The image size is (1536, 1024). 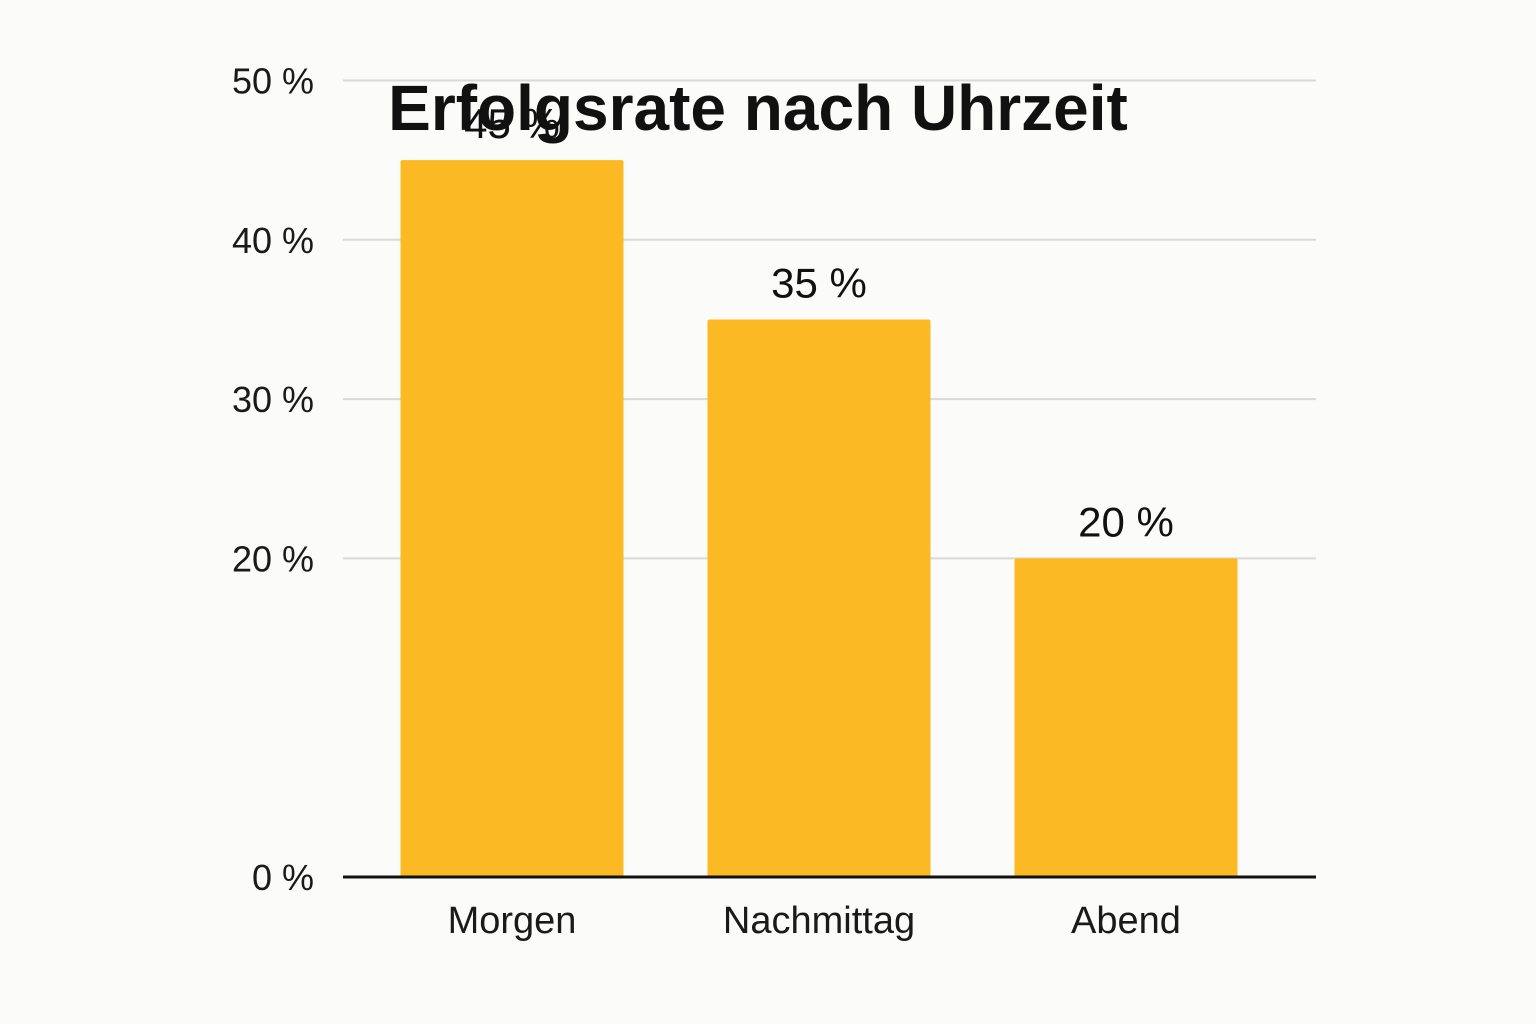 What do you see at coordinates (1126, 521) in the screenshot?
I see `bar-value-label: 20 %` at bounding box center [1126, 521].